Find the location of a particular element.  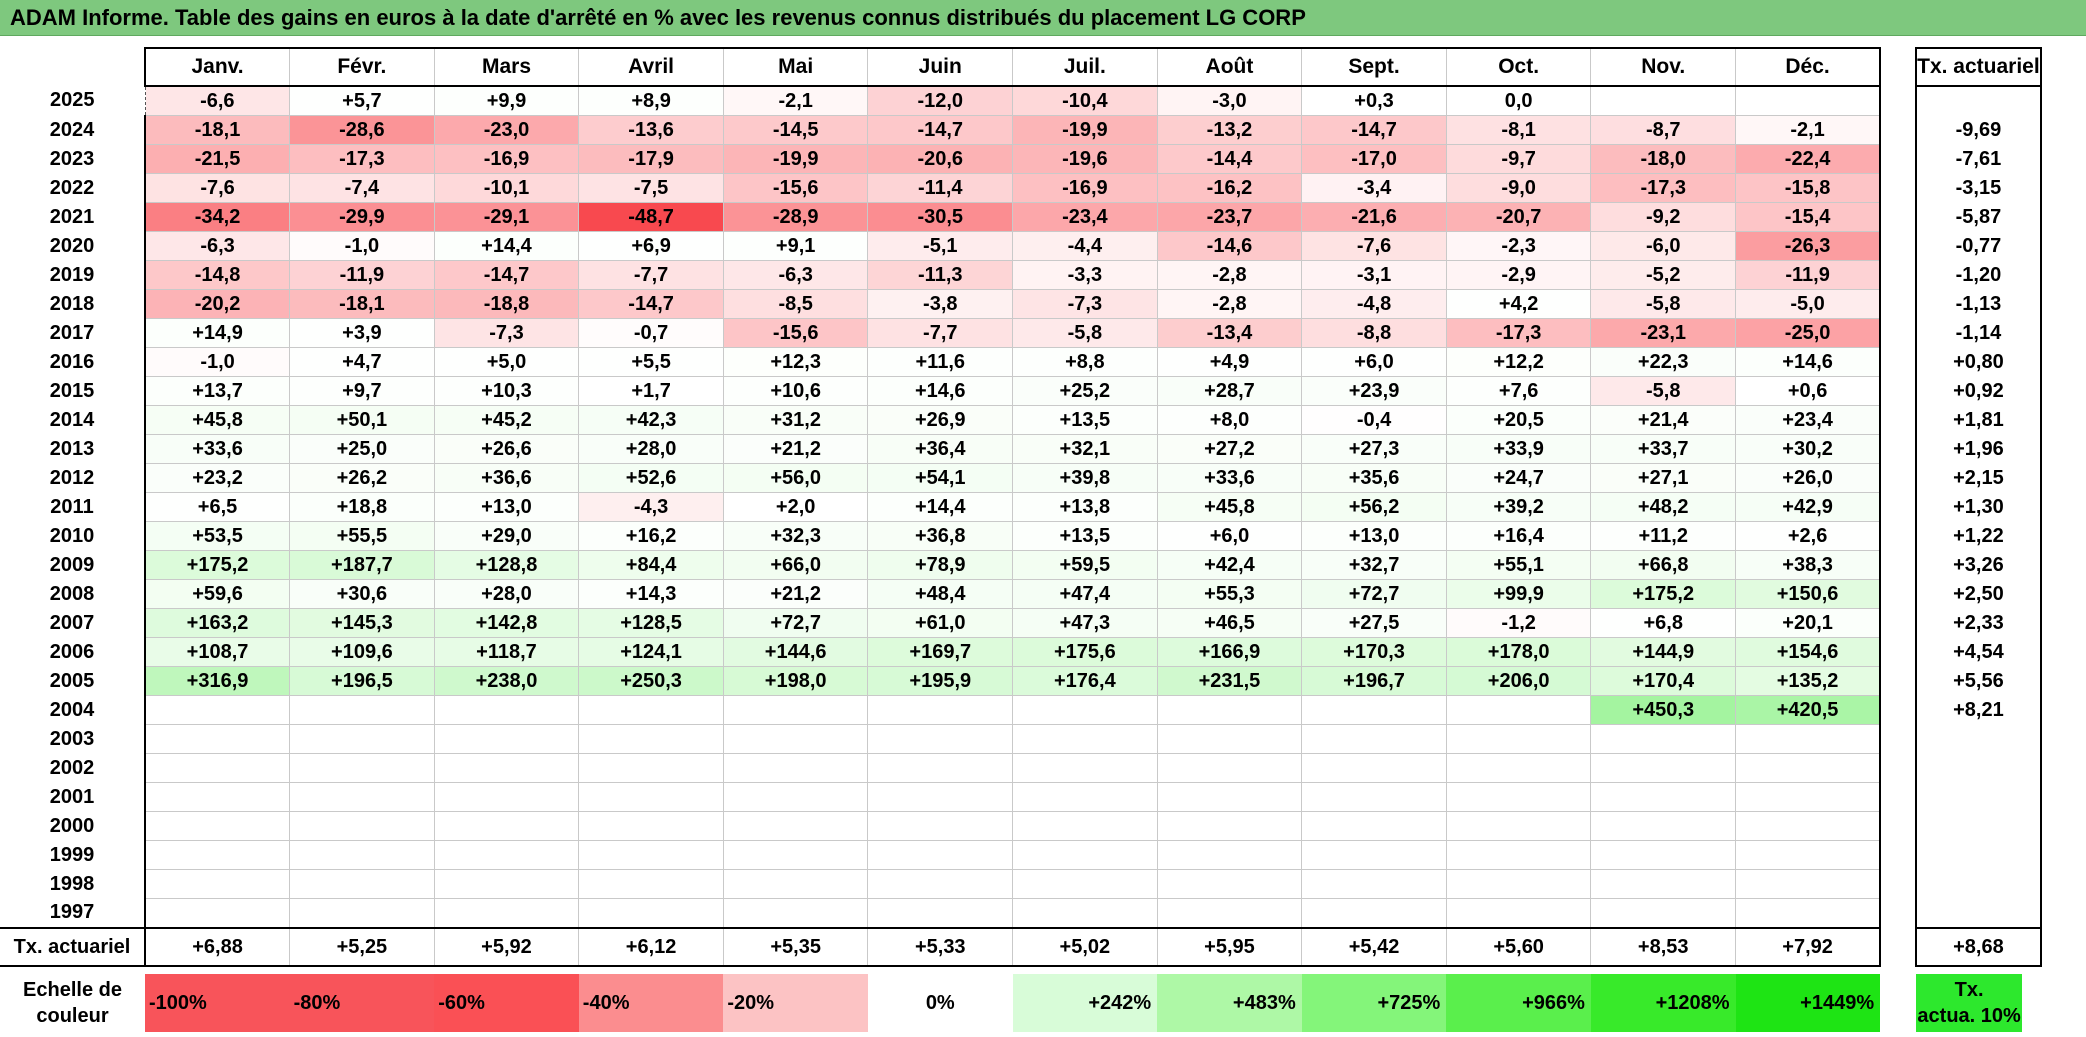

footer-tx-cell: +5,95 is located at coordinates (1229, 947).